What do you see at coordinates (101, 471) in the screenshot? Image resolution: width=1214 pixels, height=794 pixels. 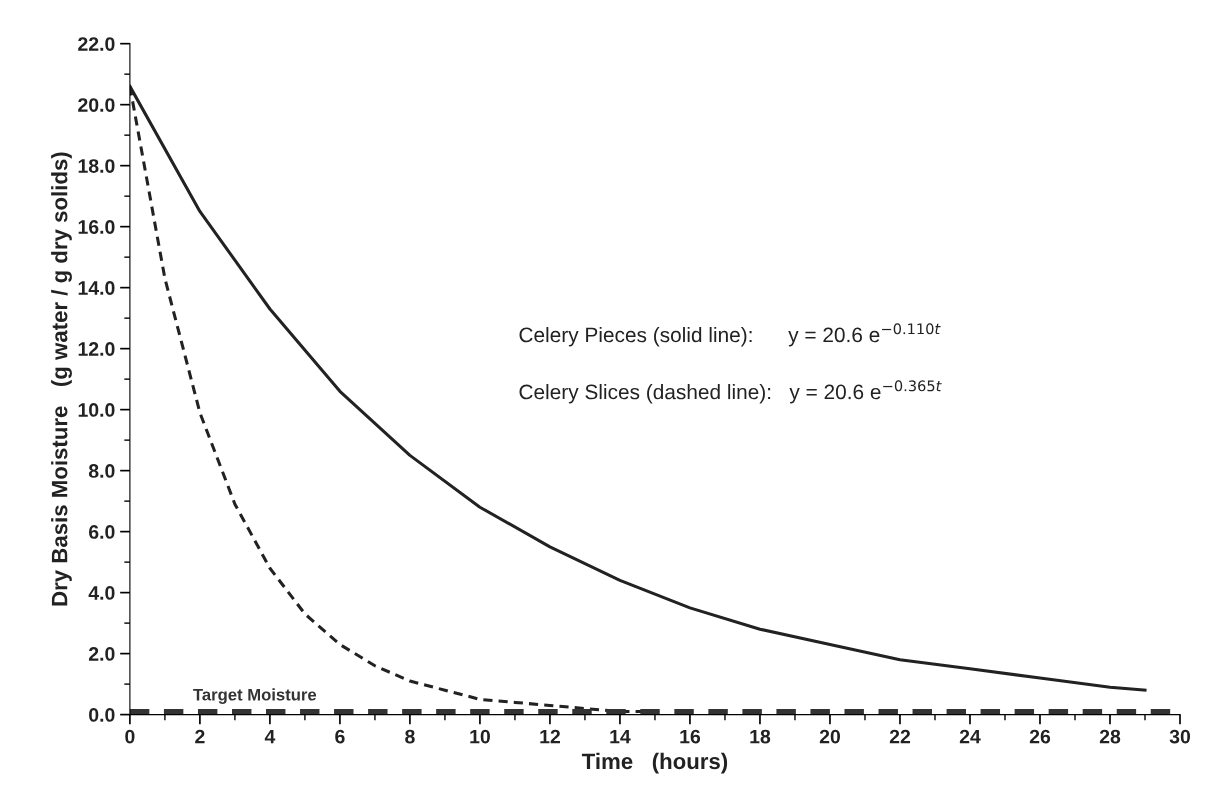 I see `y-tick-label: 8.0` at bounding box center [101, 471].